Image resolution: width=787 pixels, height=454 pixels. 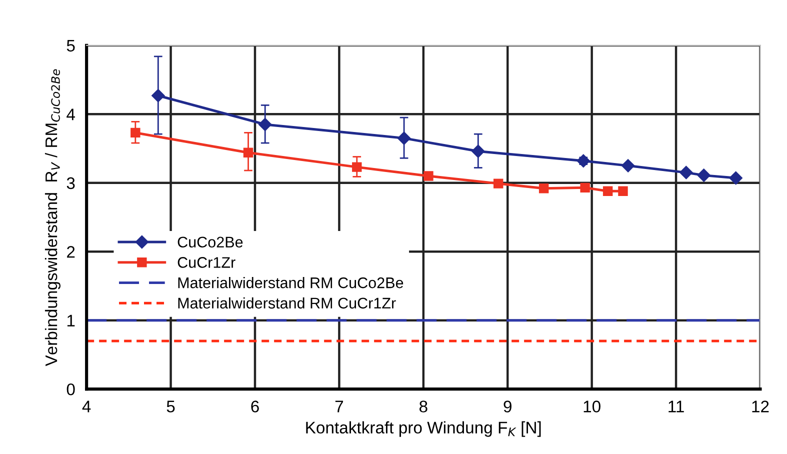 I want to click on y-tick-label: 2, so click(x=71, y=252).